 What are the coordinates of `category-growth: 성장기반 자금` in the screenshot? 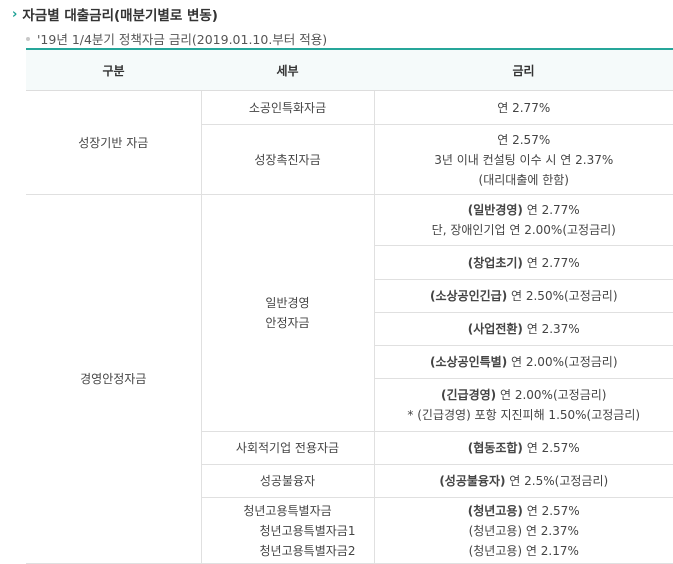 It's located at (113, 143).